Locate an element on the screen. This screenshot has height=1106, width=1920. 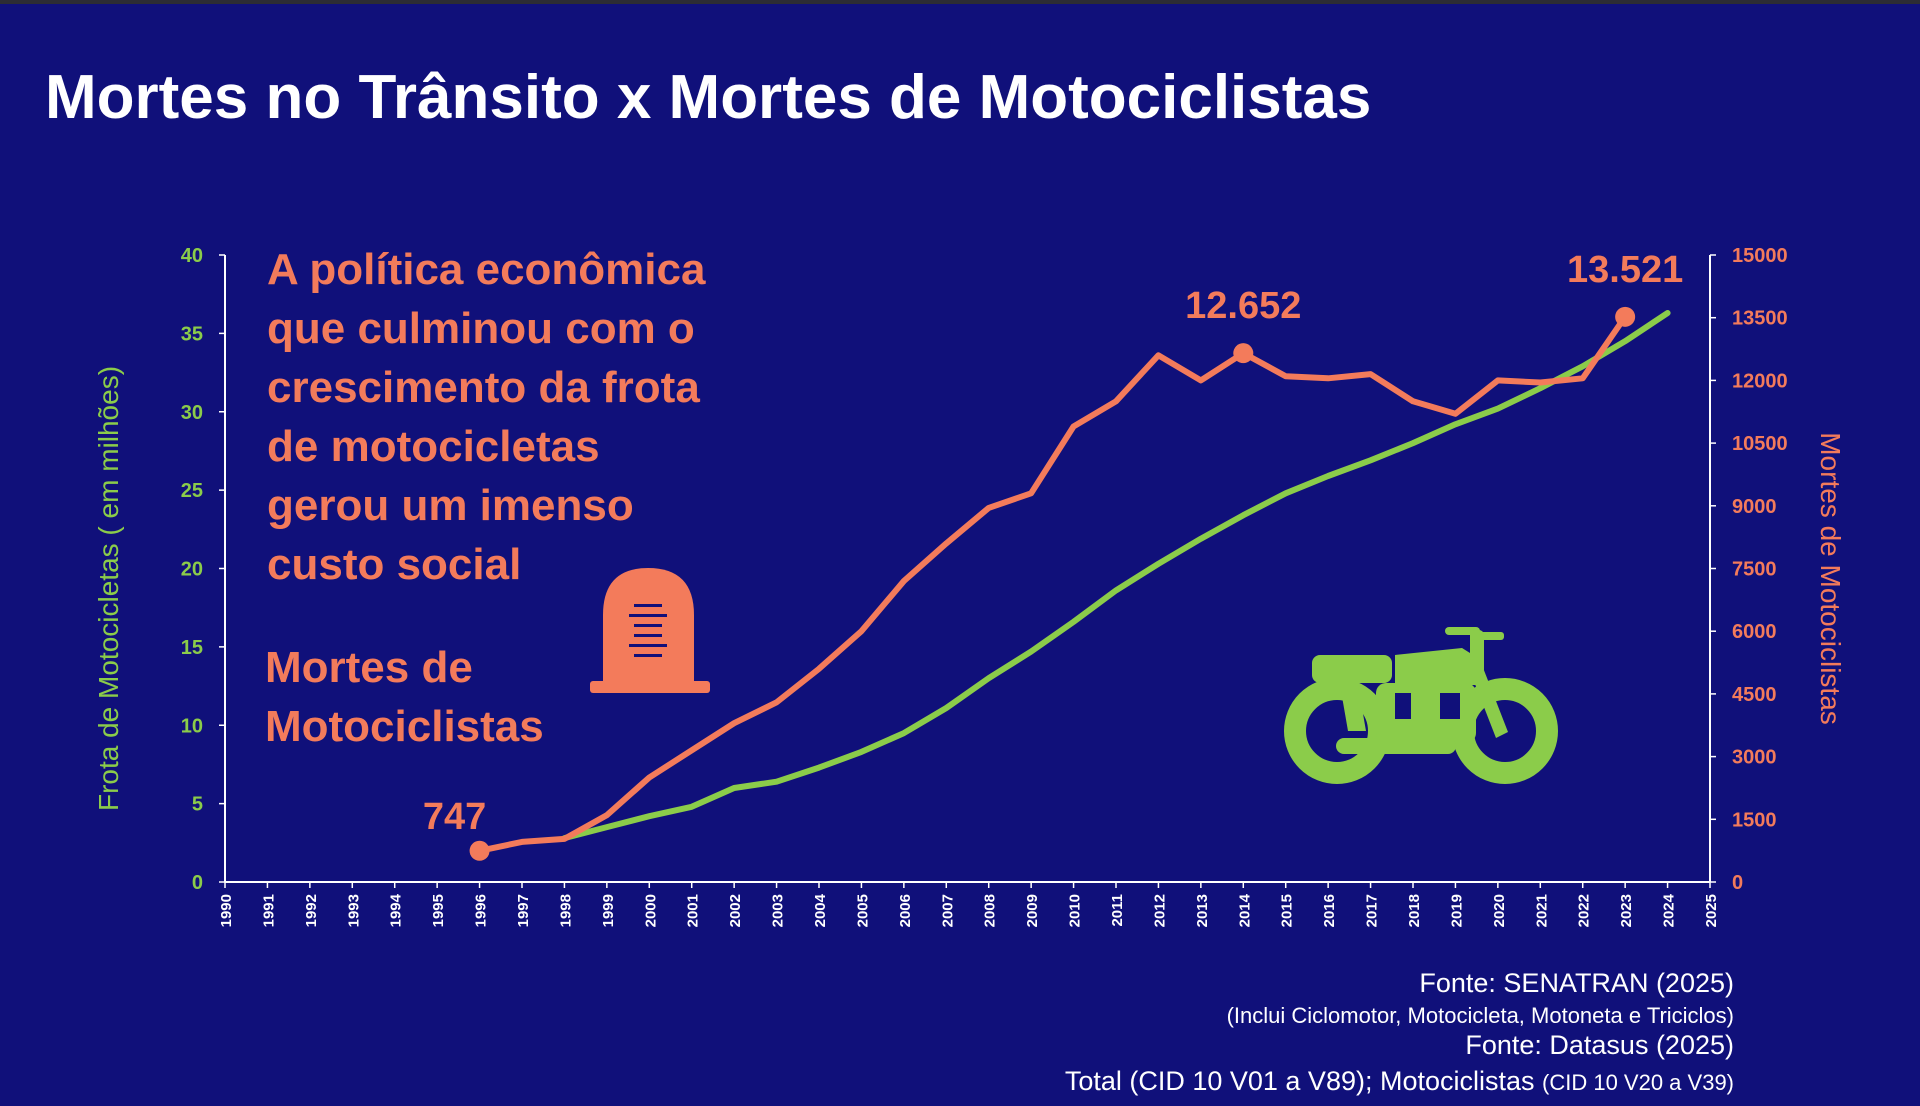
right-tick-label: 1500 is located at coordinates (1754, 820).